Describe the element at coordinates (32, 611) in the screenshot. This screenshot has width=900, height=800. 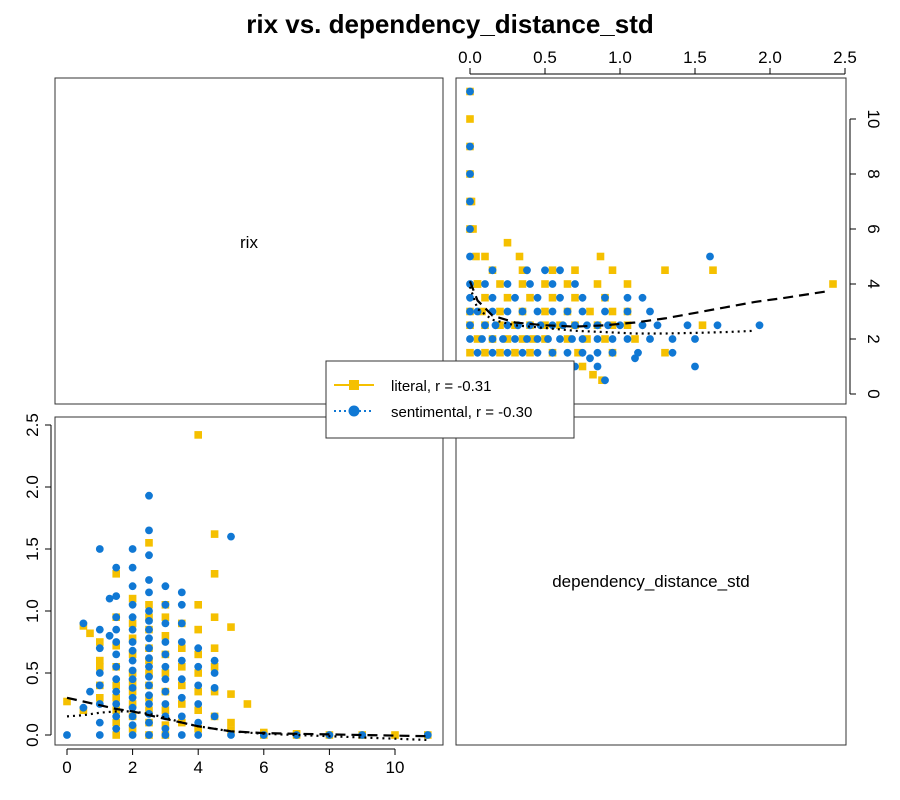
I see `axis-left-label-2: 1.0` at that location.